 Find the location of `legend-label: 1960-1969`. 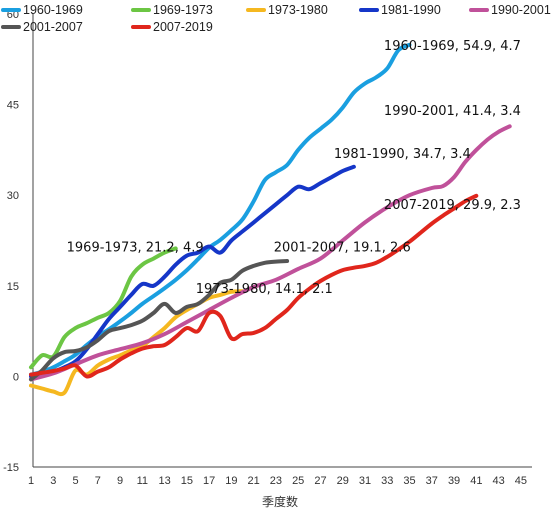

legend-label: 1960-1969 is located at coordinates (53, 10).